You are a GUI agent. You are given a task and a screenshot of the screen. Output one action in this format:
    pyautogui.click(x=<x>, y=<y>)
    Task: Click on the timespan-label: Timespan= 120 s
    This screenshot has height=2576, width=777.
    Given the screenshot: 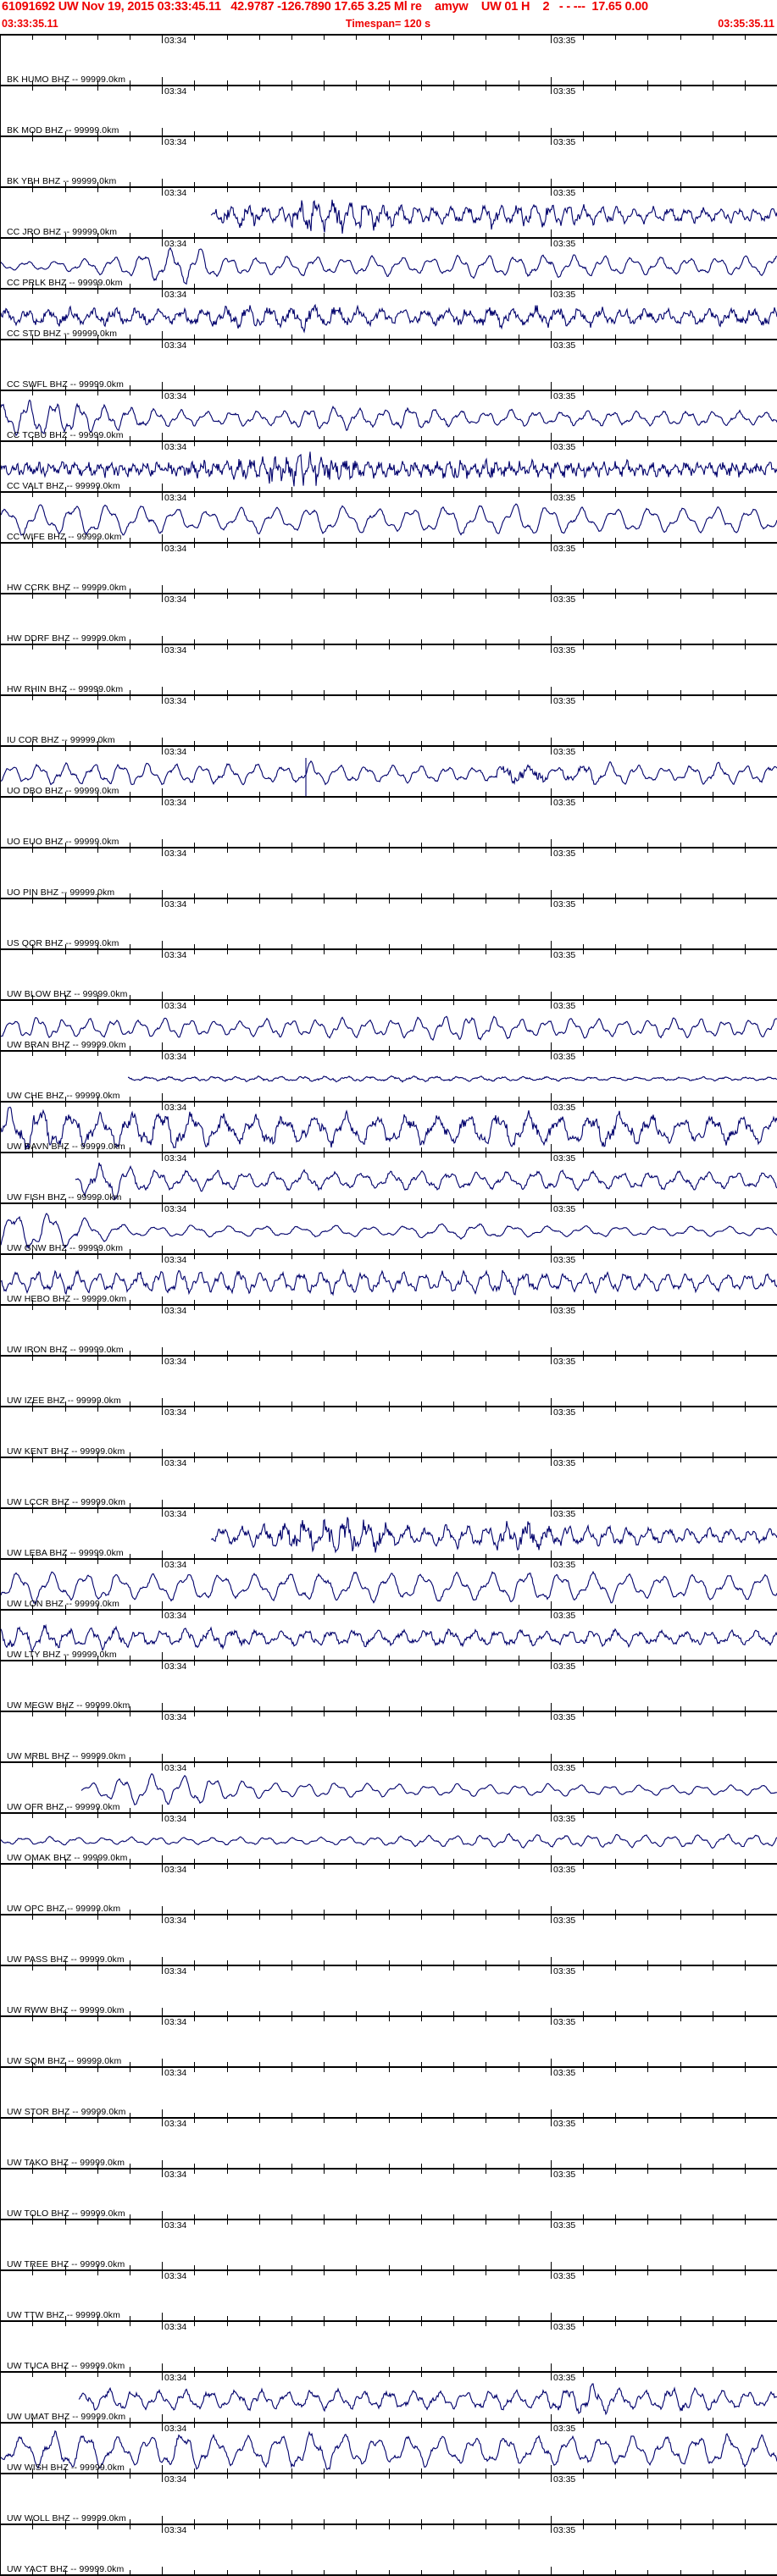 What is the action you would take?
    pyautogui.click(x=388, y=24)
    